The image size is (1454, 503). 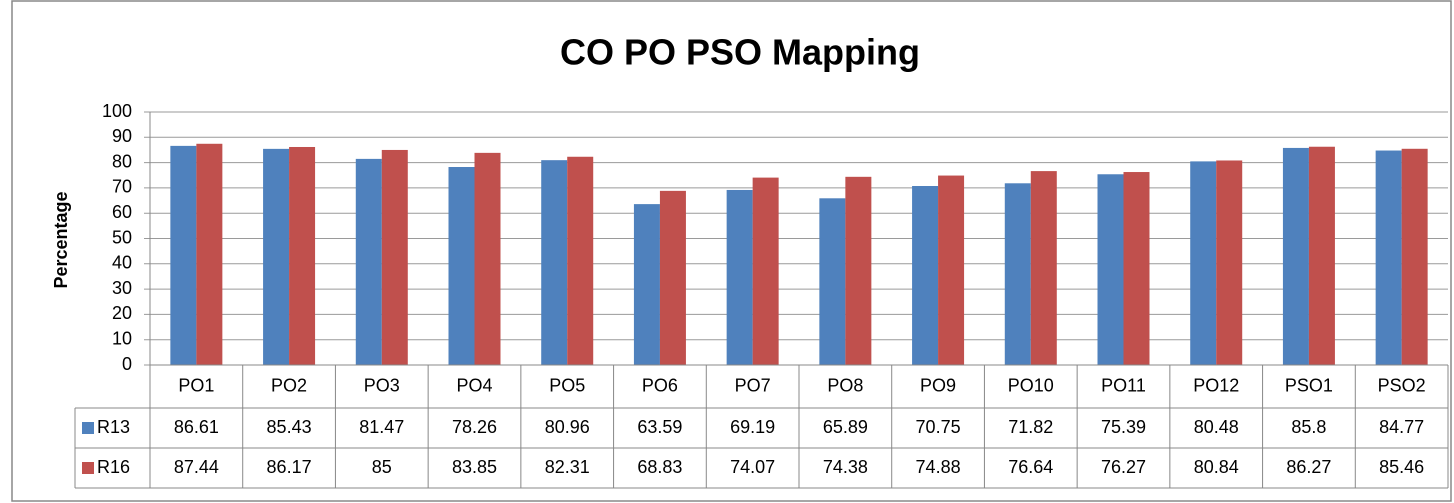 What do you see at coordinates (1402, 385) in the screenshot?
I see `x-tick-label: PSO2` at bounding box center [1402, 385].